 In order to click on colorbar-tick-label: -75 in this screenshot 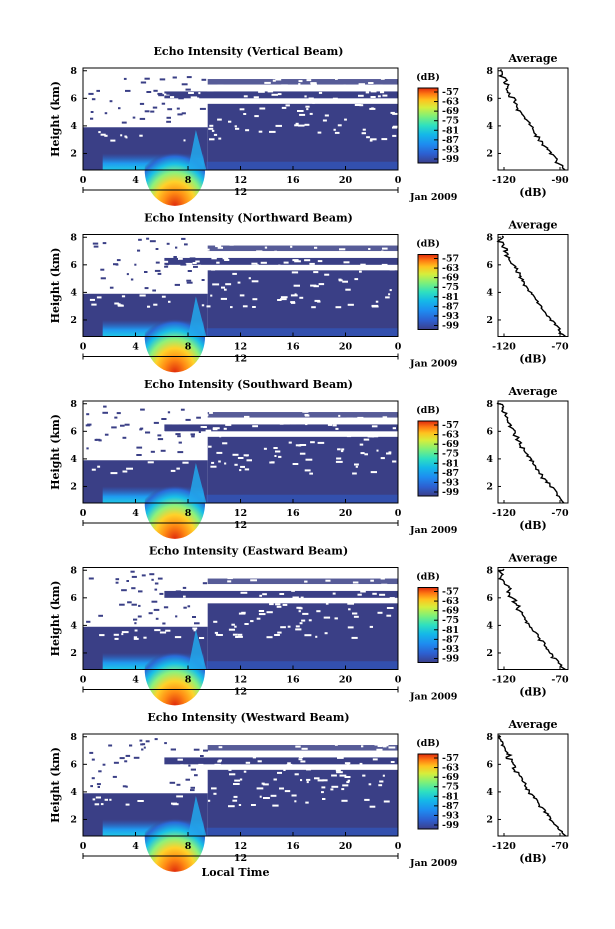, I will do `click(450, 454)`.